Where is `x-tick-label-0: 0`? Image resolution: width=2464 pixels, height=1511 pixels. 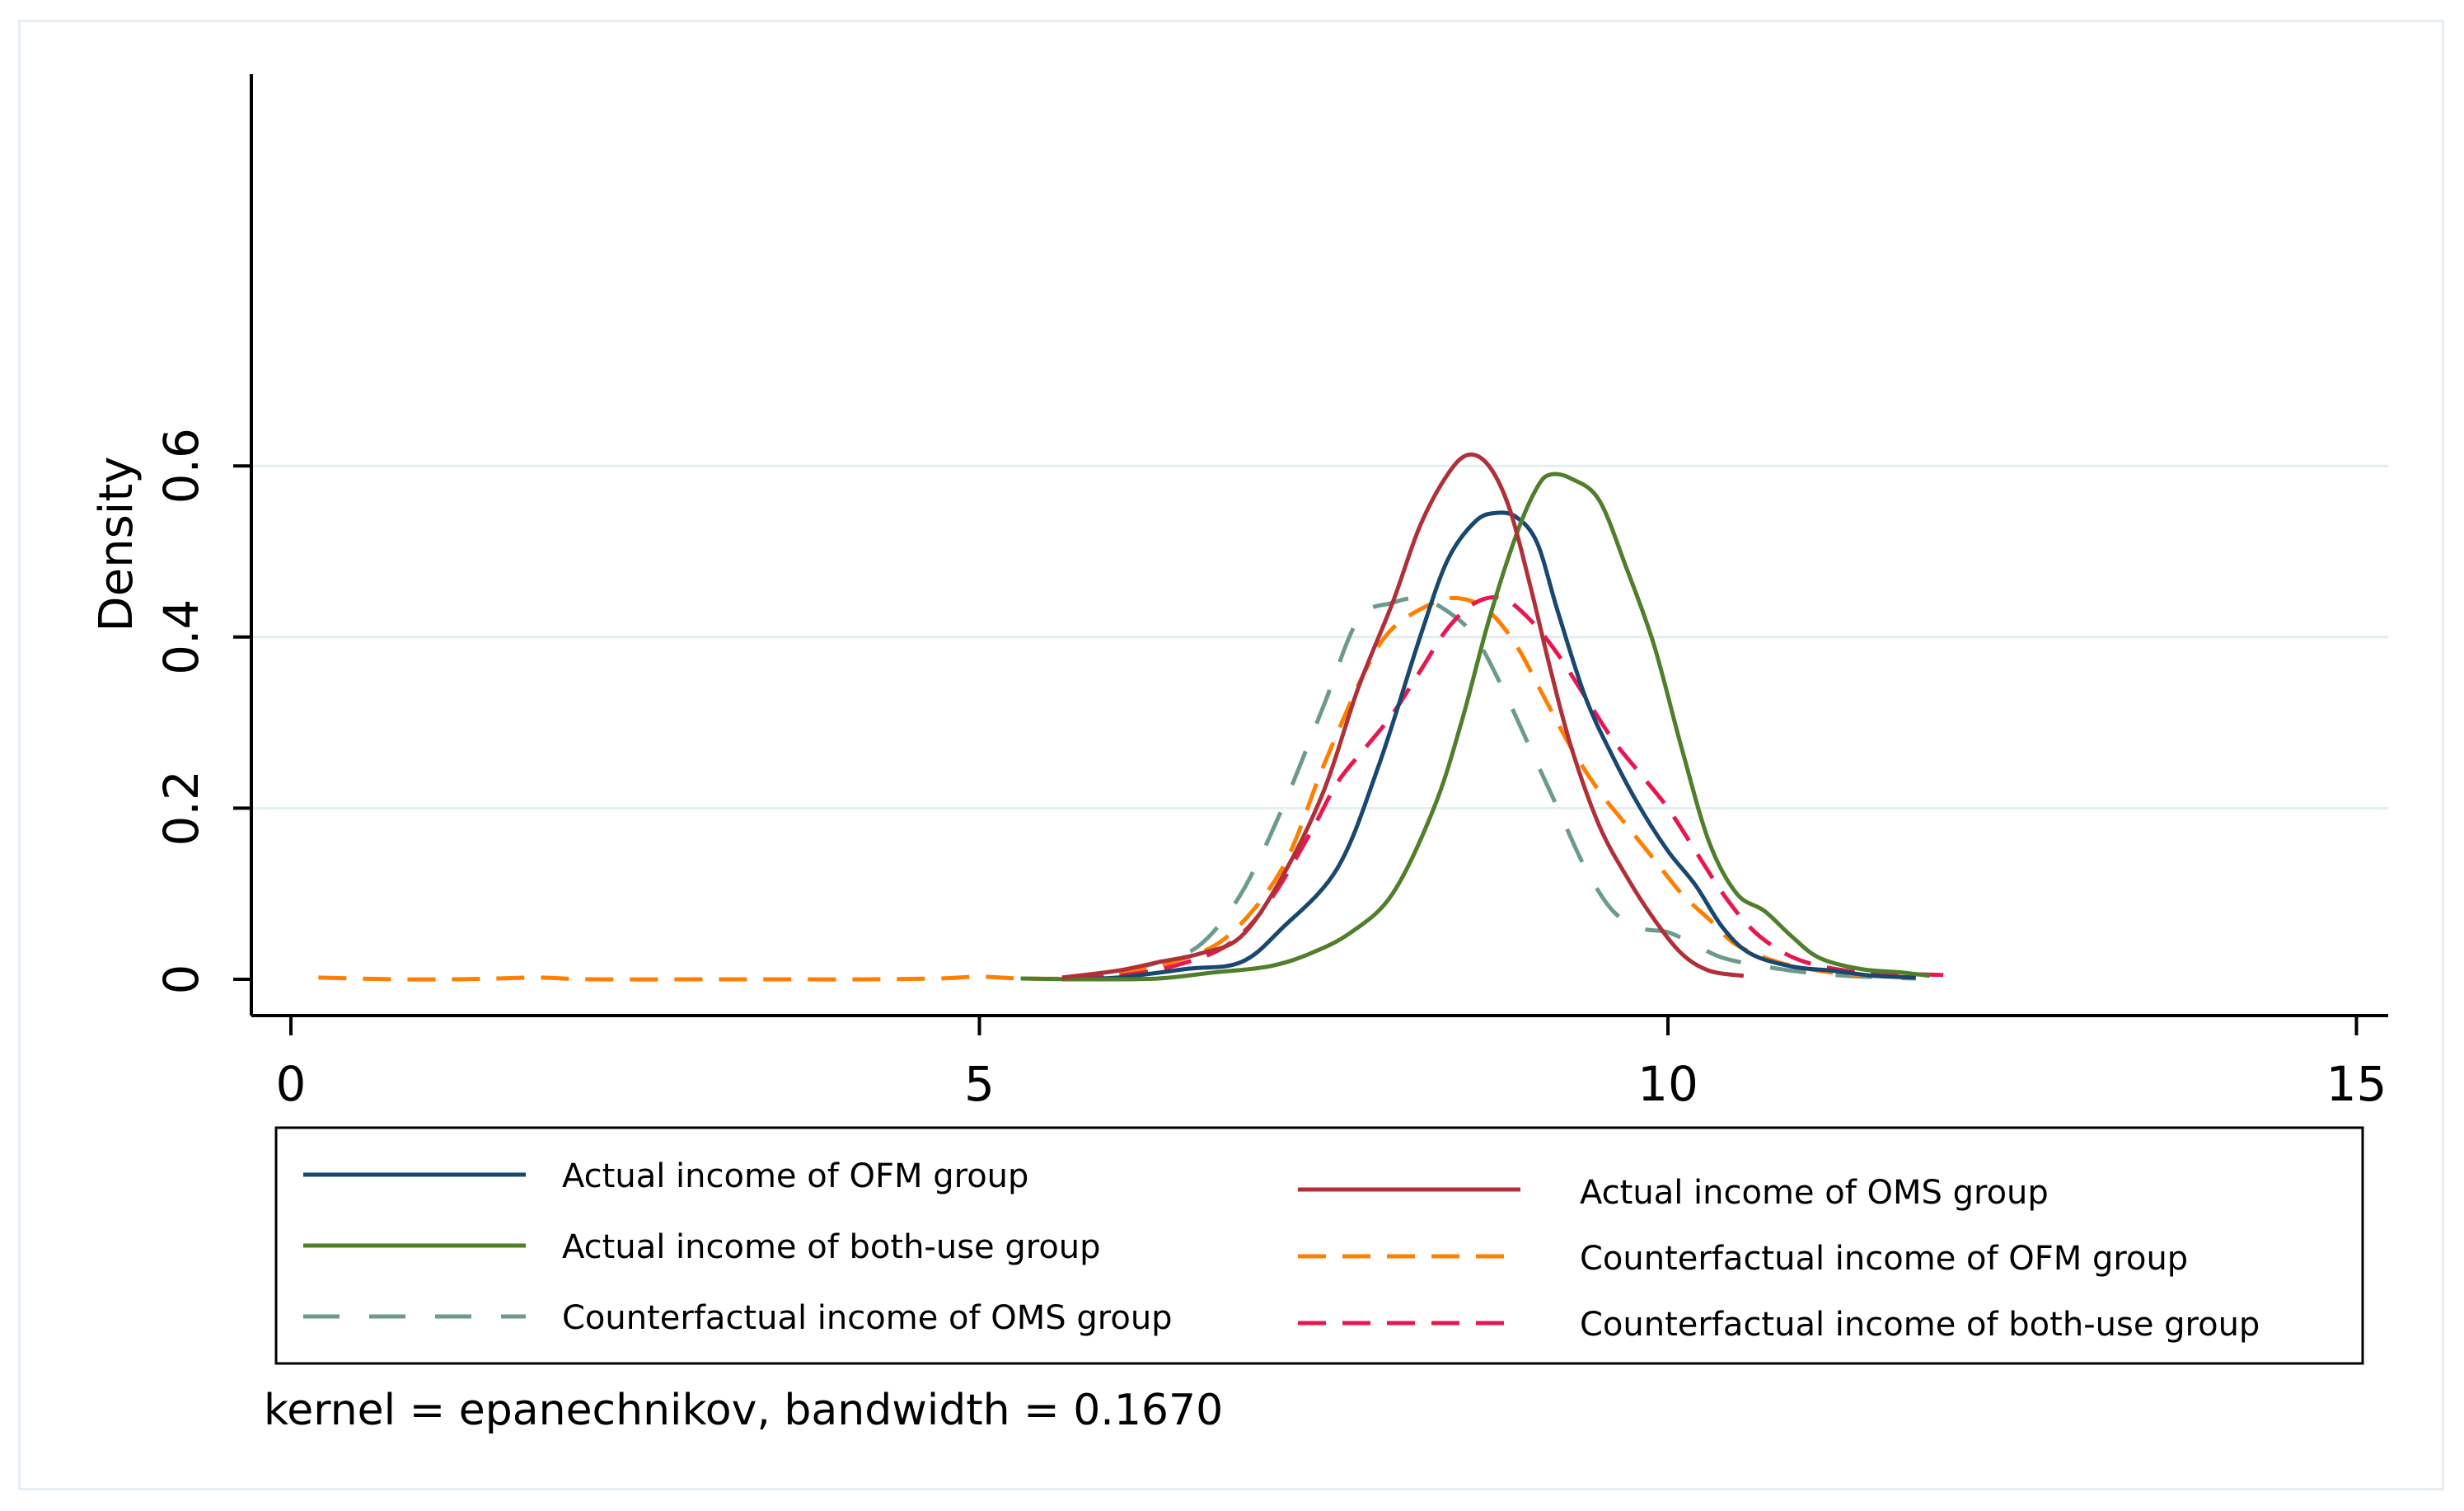 x-tick-label-0: 0 is located at coordinates (291, 1084).